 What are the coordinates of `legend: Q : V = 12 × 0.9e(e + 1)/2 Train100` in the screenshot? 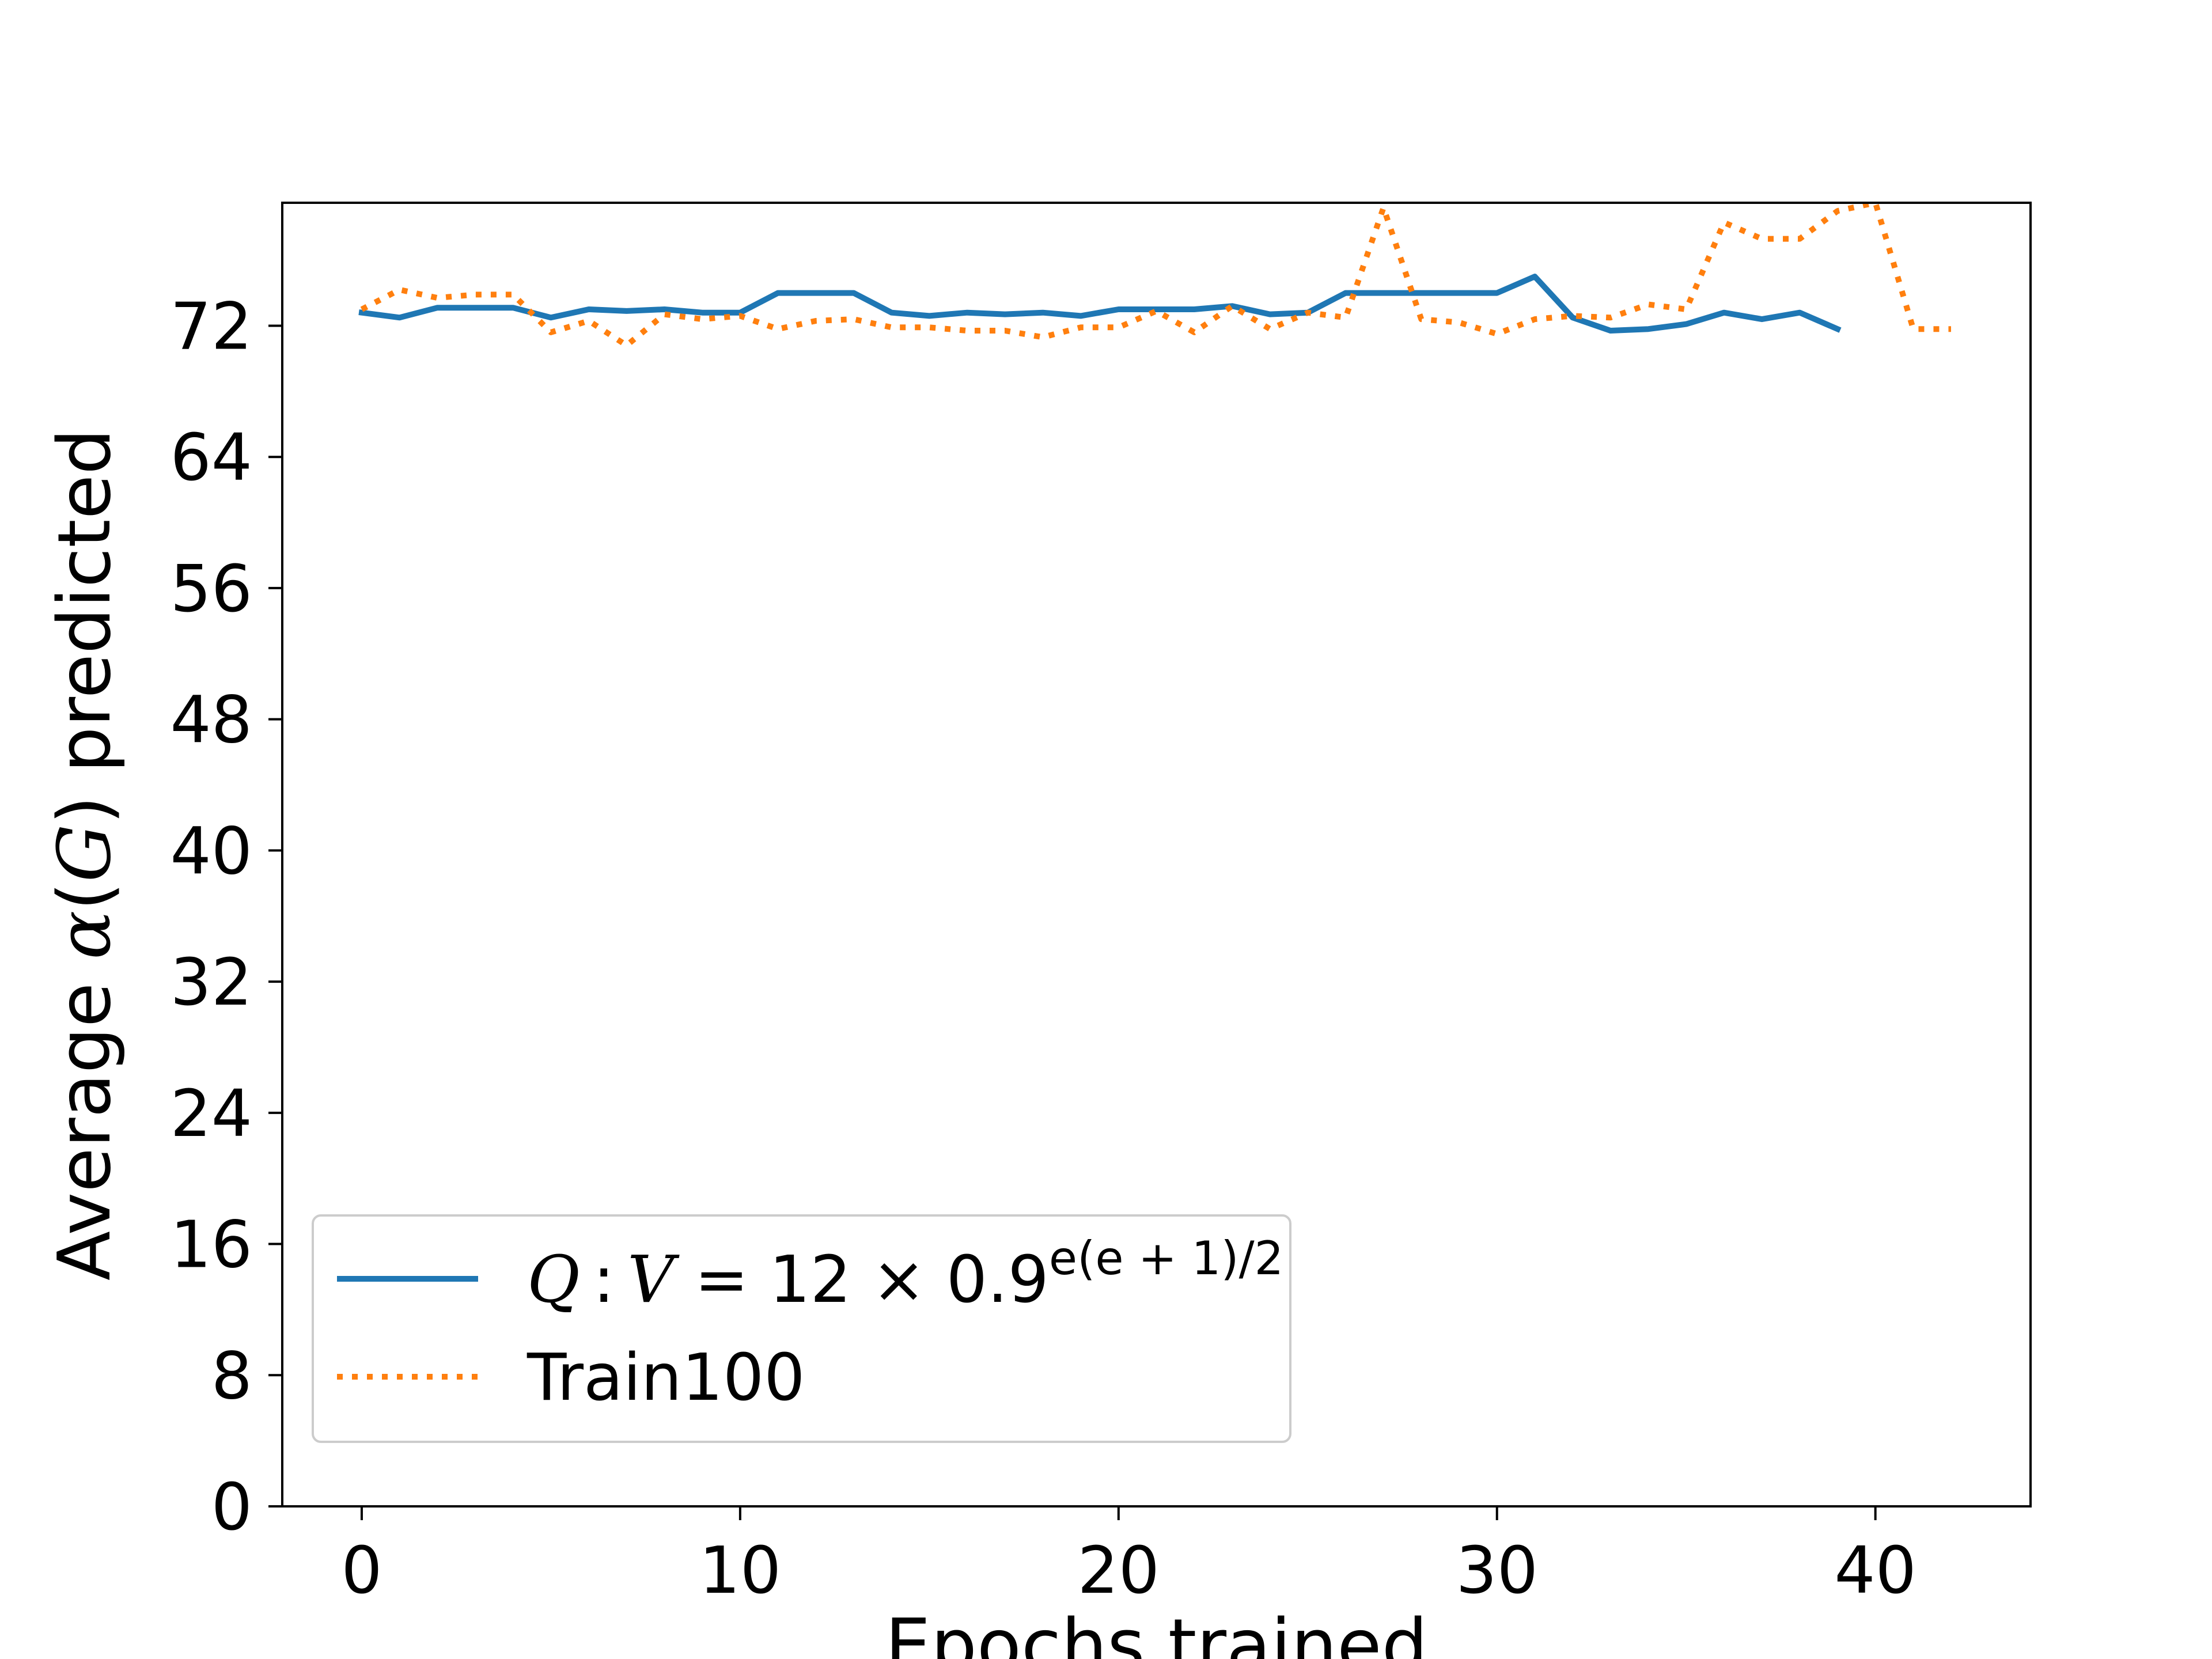 It's located at (801, 1328).